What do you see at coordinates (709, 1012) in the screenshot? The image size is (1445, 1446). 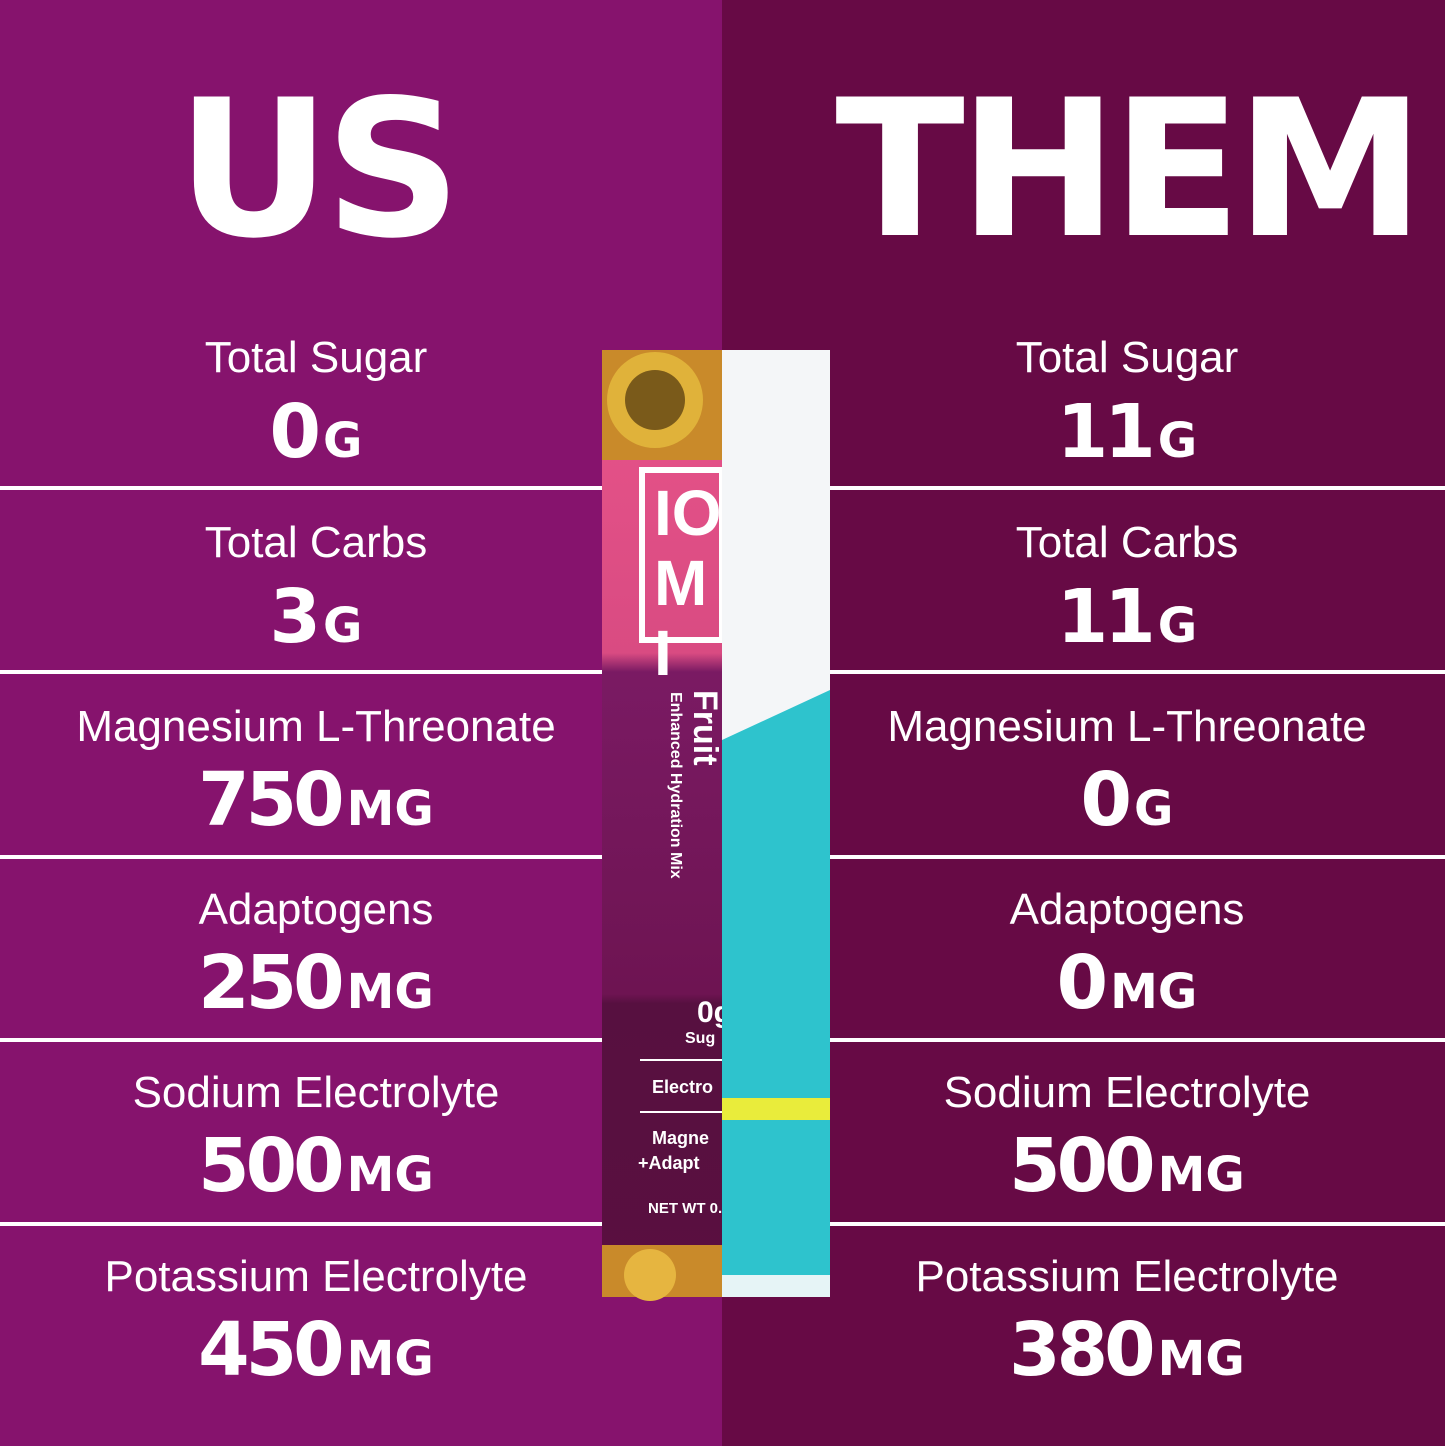 I see `packet-text: 0g` at bounding box center [709, 1012].